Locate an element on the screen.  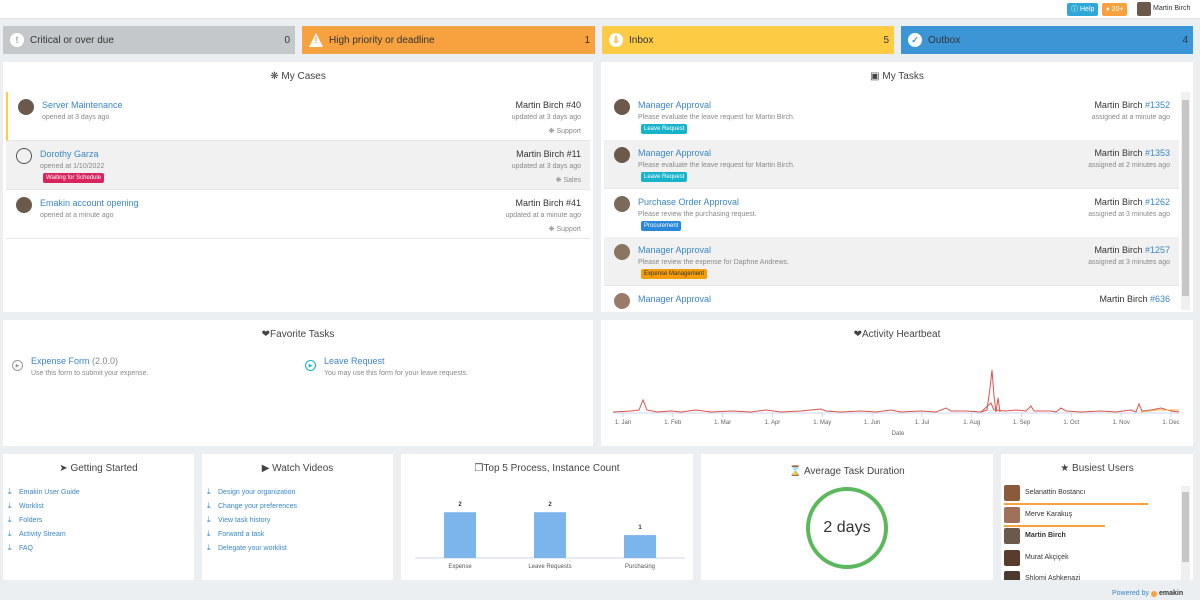
status-tile-critical-or-over-due: ! Critical or over due 0 is located at coordinates (149, 40).